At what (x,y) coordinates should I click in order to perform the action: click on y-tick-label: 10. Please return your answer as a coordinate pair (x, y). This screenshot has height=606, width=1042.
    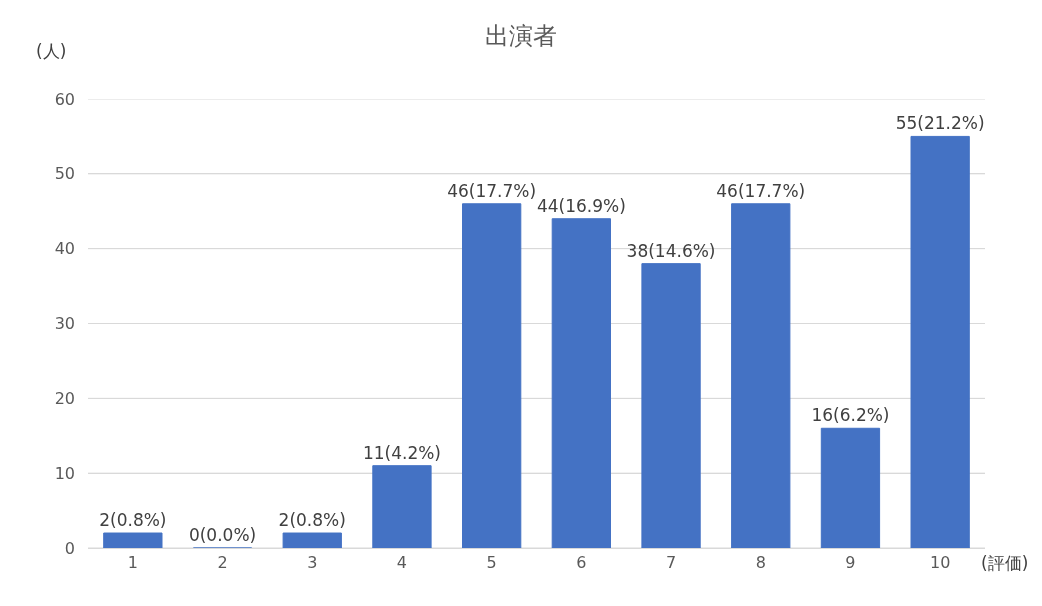
    Looking at the image, I should click on (64, 473).